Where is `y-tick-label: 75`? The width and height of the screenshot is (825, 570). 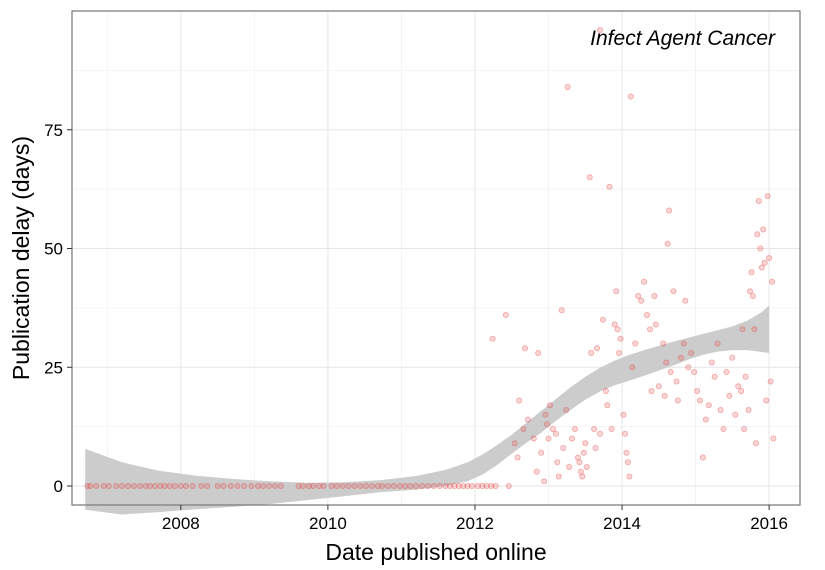 y-tick-label: 75 is located at coordinates (53, 130).